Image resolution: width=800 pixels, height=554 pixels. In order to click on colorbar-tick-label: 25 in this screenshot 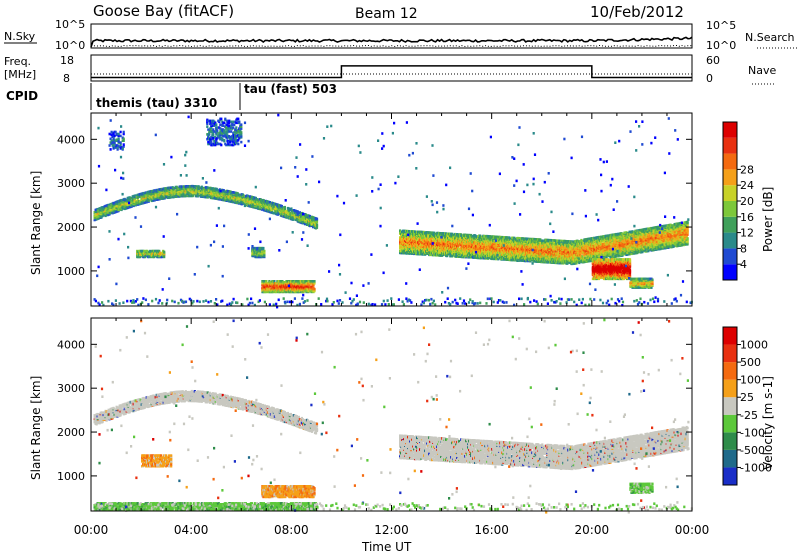, I will do `click(747, 397)`.